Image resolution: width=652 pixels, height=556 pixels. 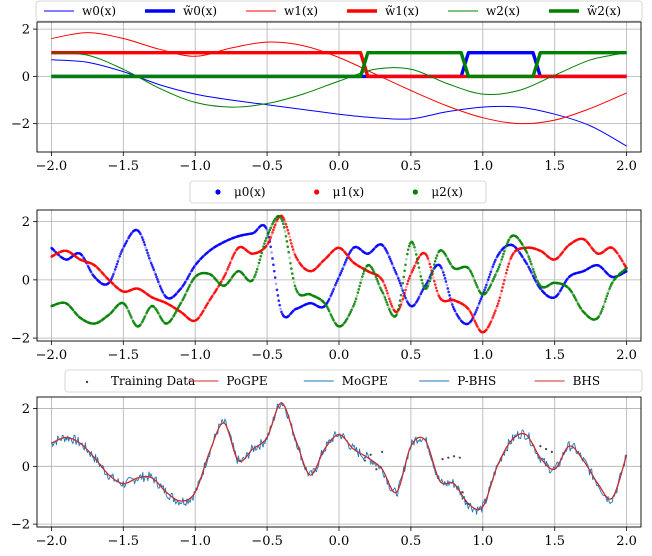 I want to click on training-data-points, so click(x=458, y=475).